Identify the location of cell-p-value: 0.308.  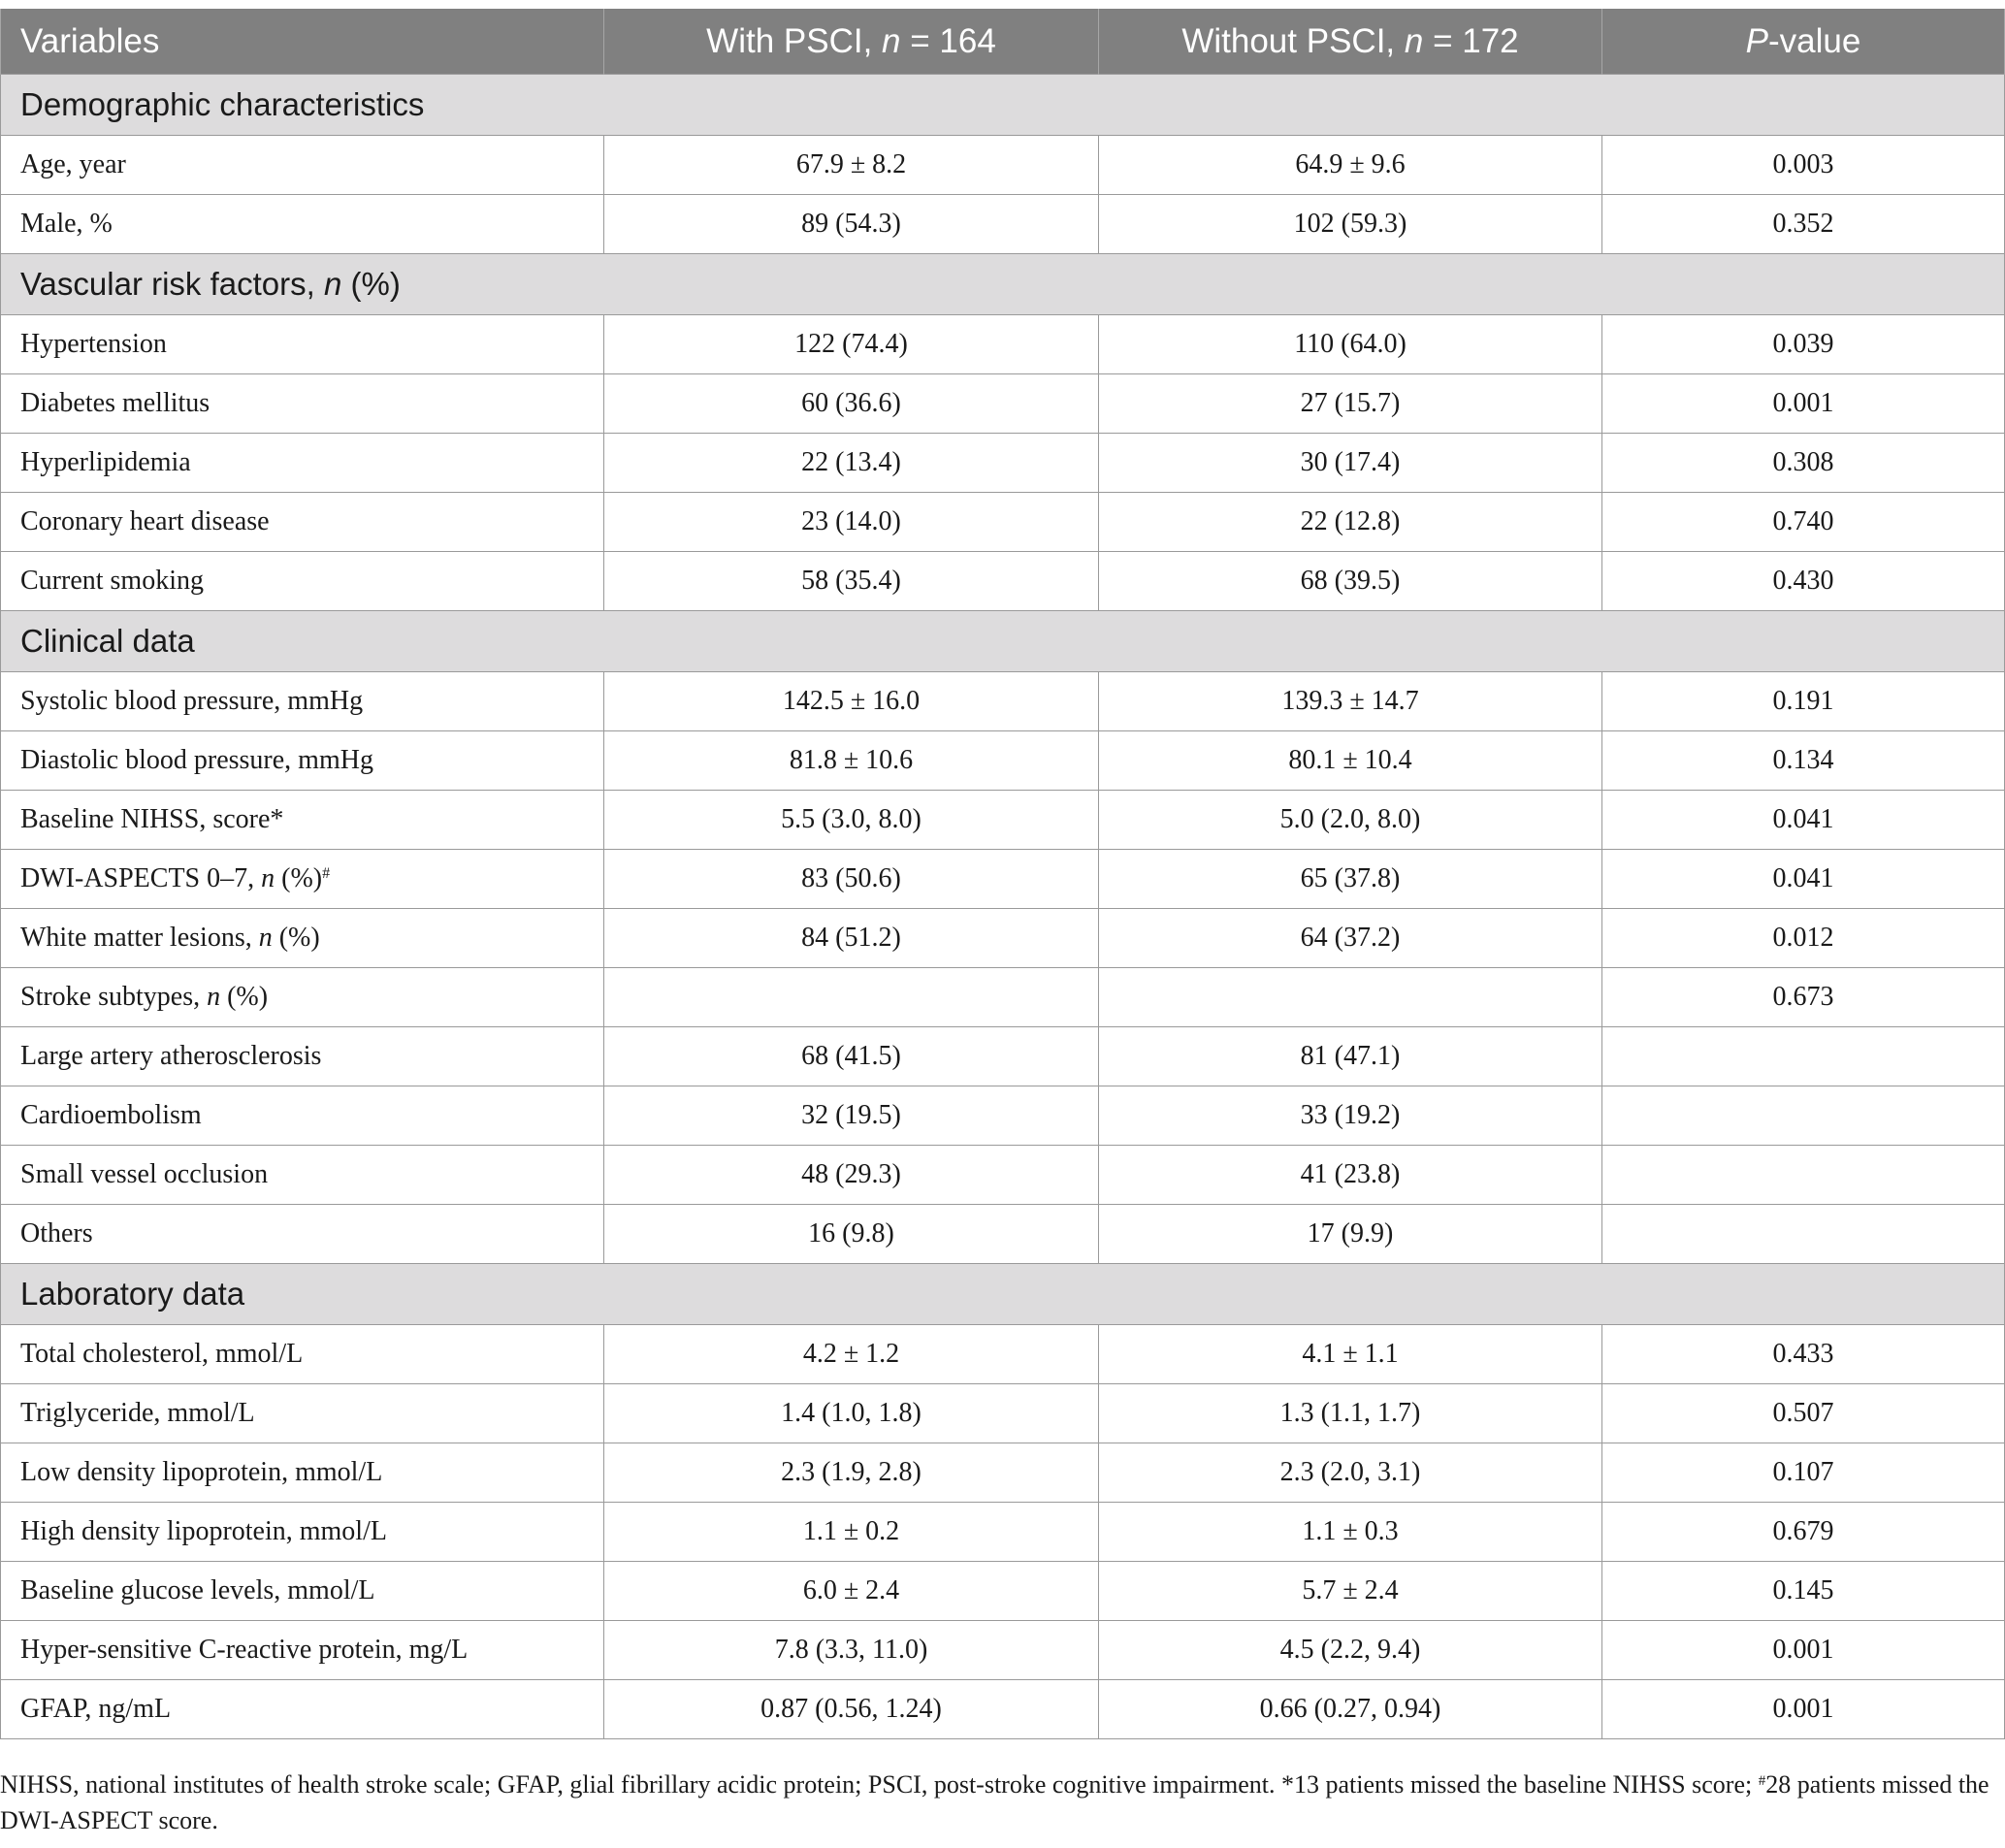
(1803, 463).